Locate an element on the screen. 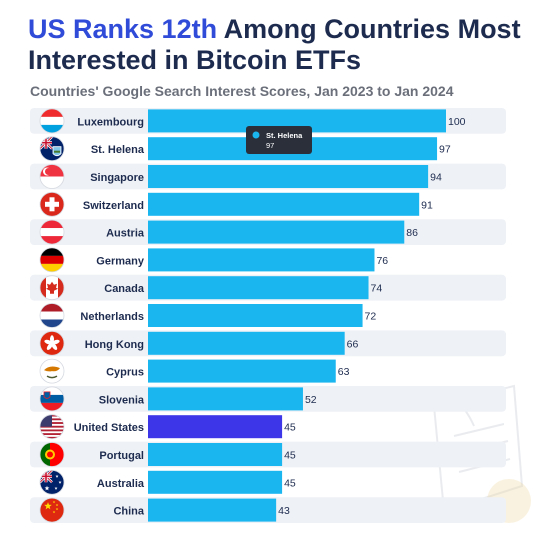  bar-row-australia: Australia 45 is located at coordinates (167, 482).